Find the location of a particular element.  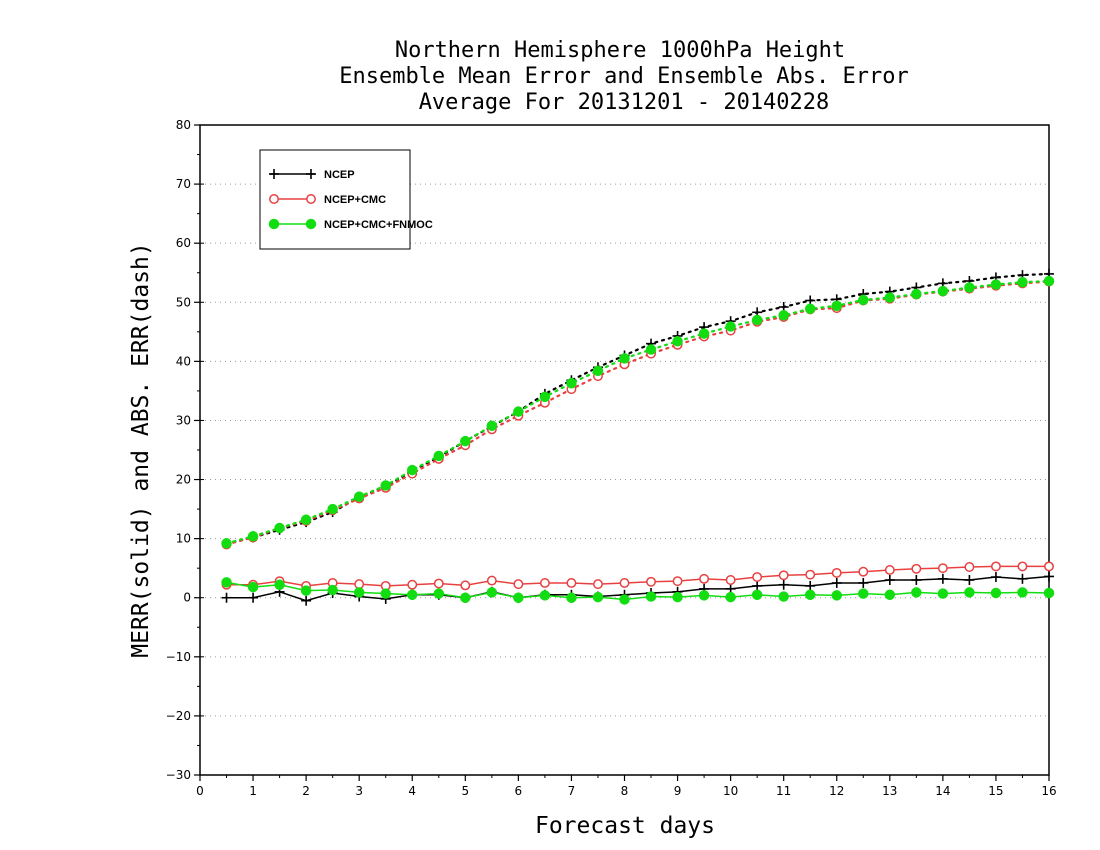

y-tick-label: 20 is located at coordinates (183, 480).